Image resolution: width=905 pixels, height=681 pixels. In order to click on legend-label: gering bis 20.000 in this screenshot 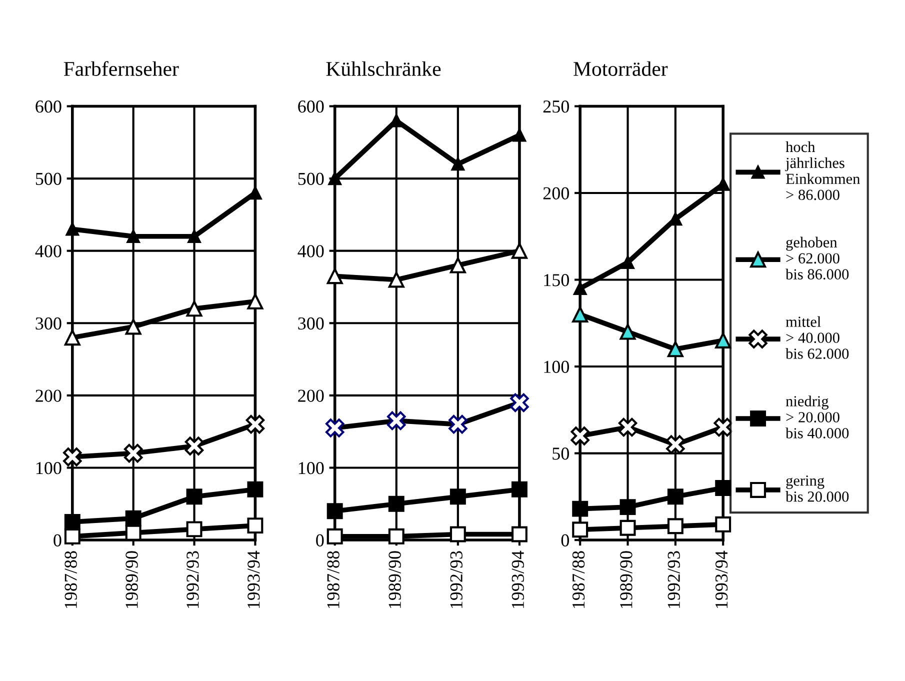, I will do `click(817, 489)`.